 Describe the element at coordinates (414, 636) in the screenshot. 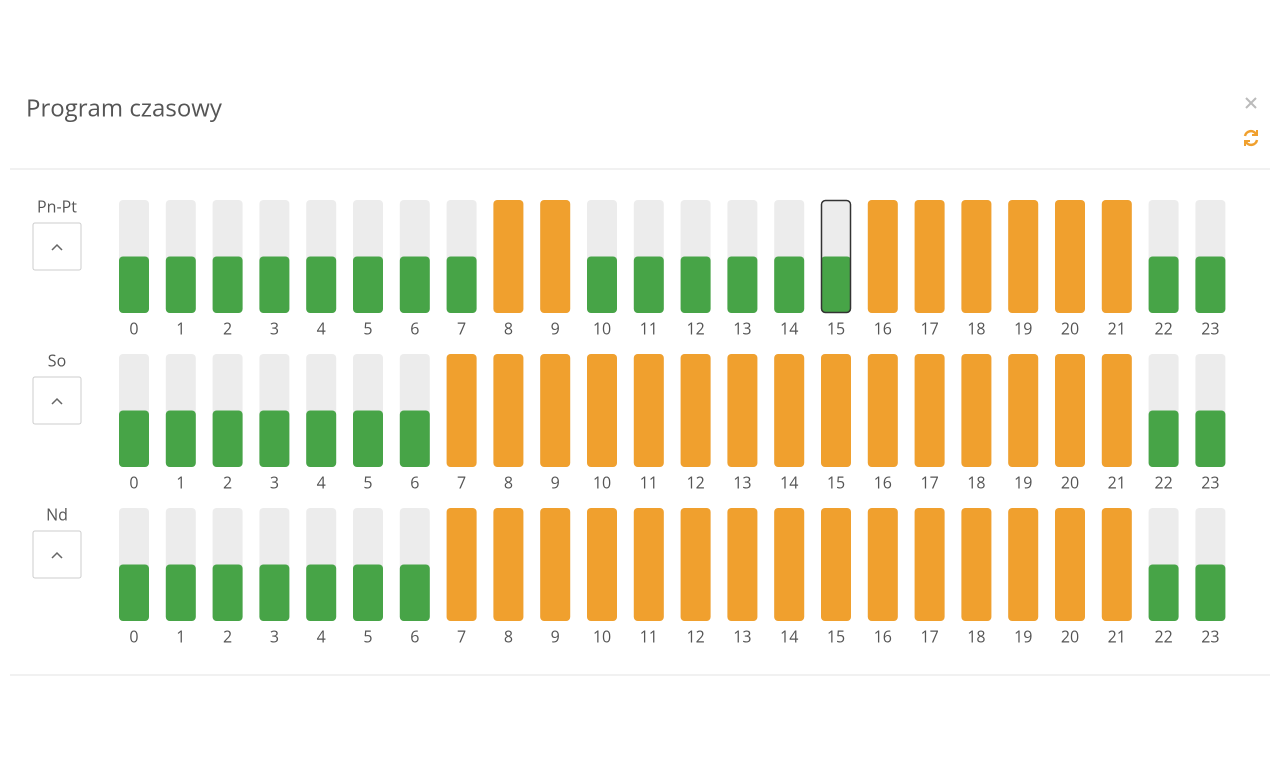

I see `hour-label: 6` at that location.